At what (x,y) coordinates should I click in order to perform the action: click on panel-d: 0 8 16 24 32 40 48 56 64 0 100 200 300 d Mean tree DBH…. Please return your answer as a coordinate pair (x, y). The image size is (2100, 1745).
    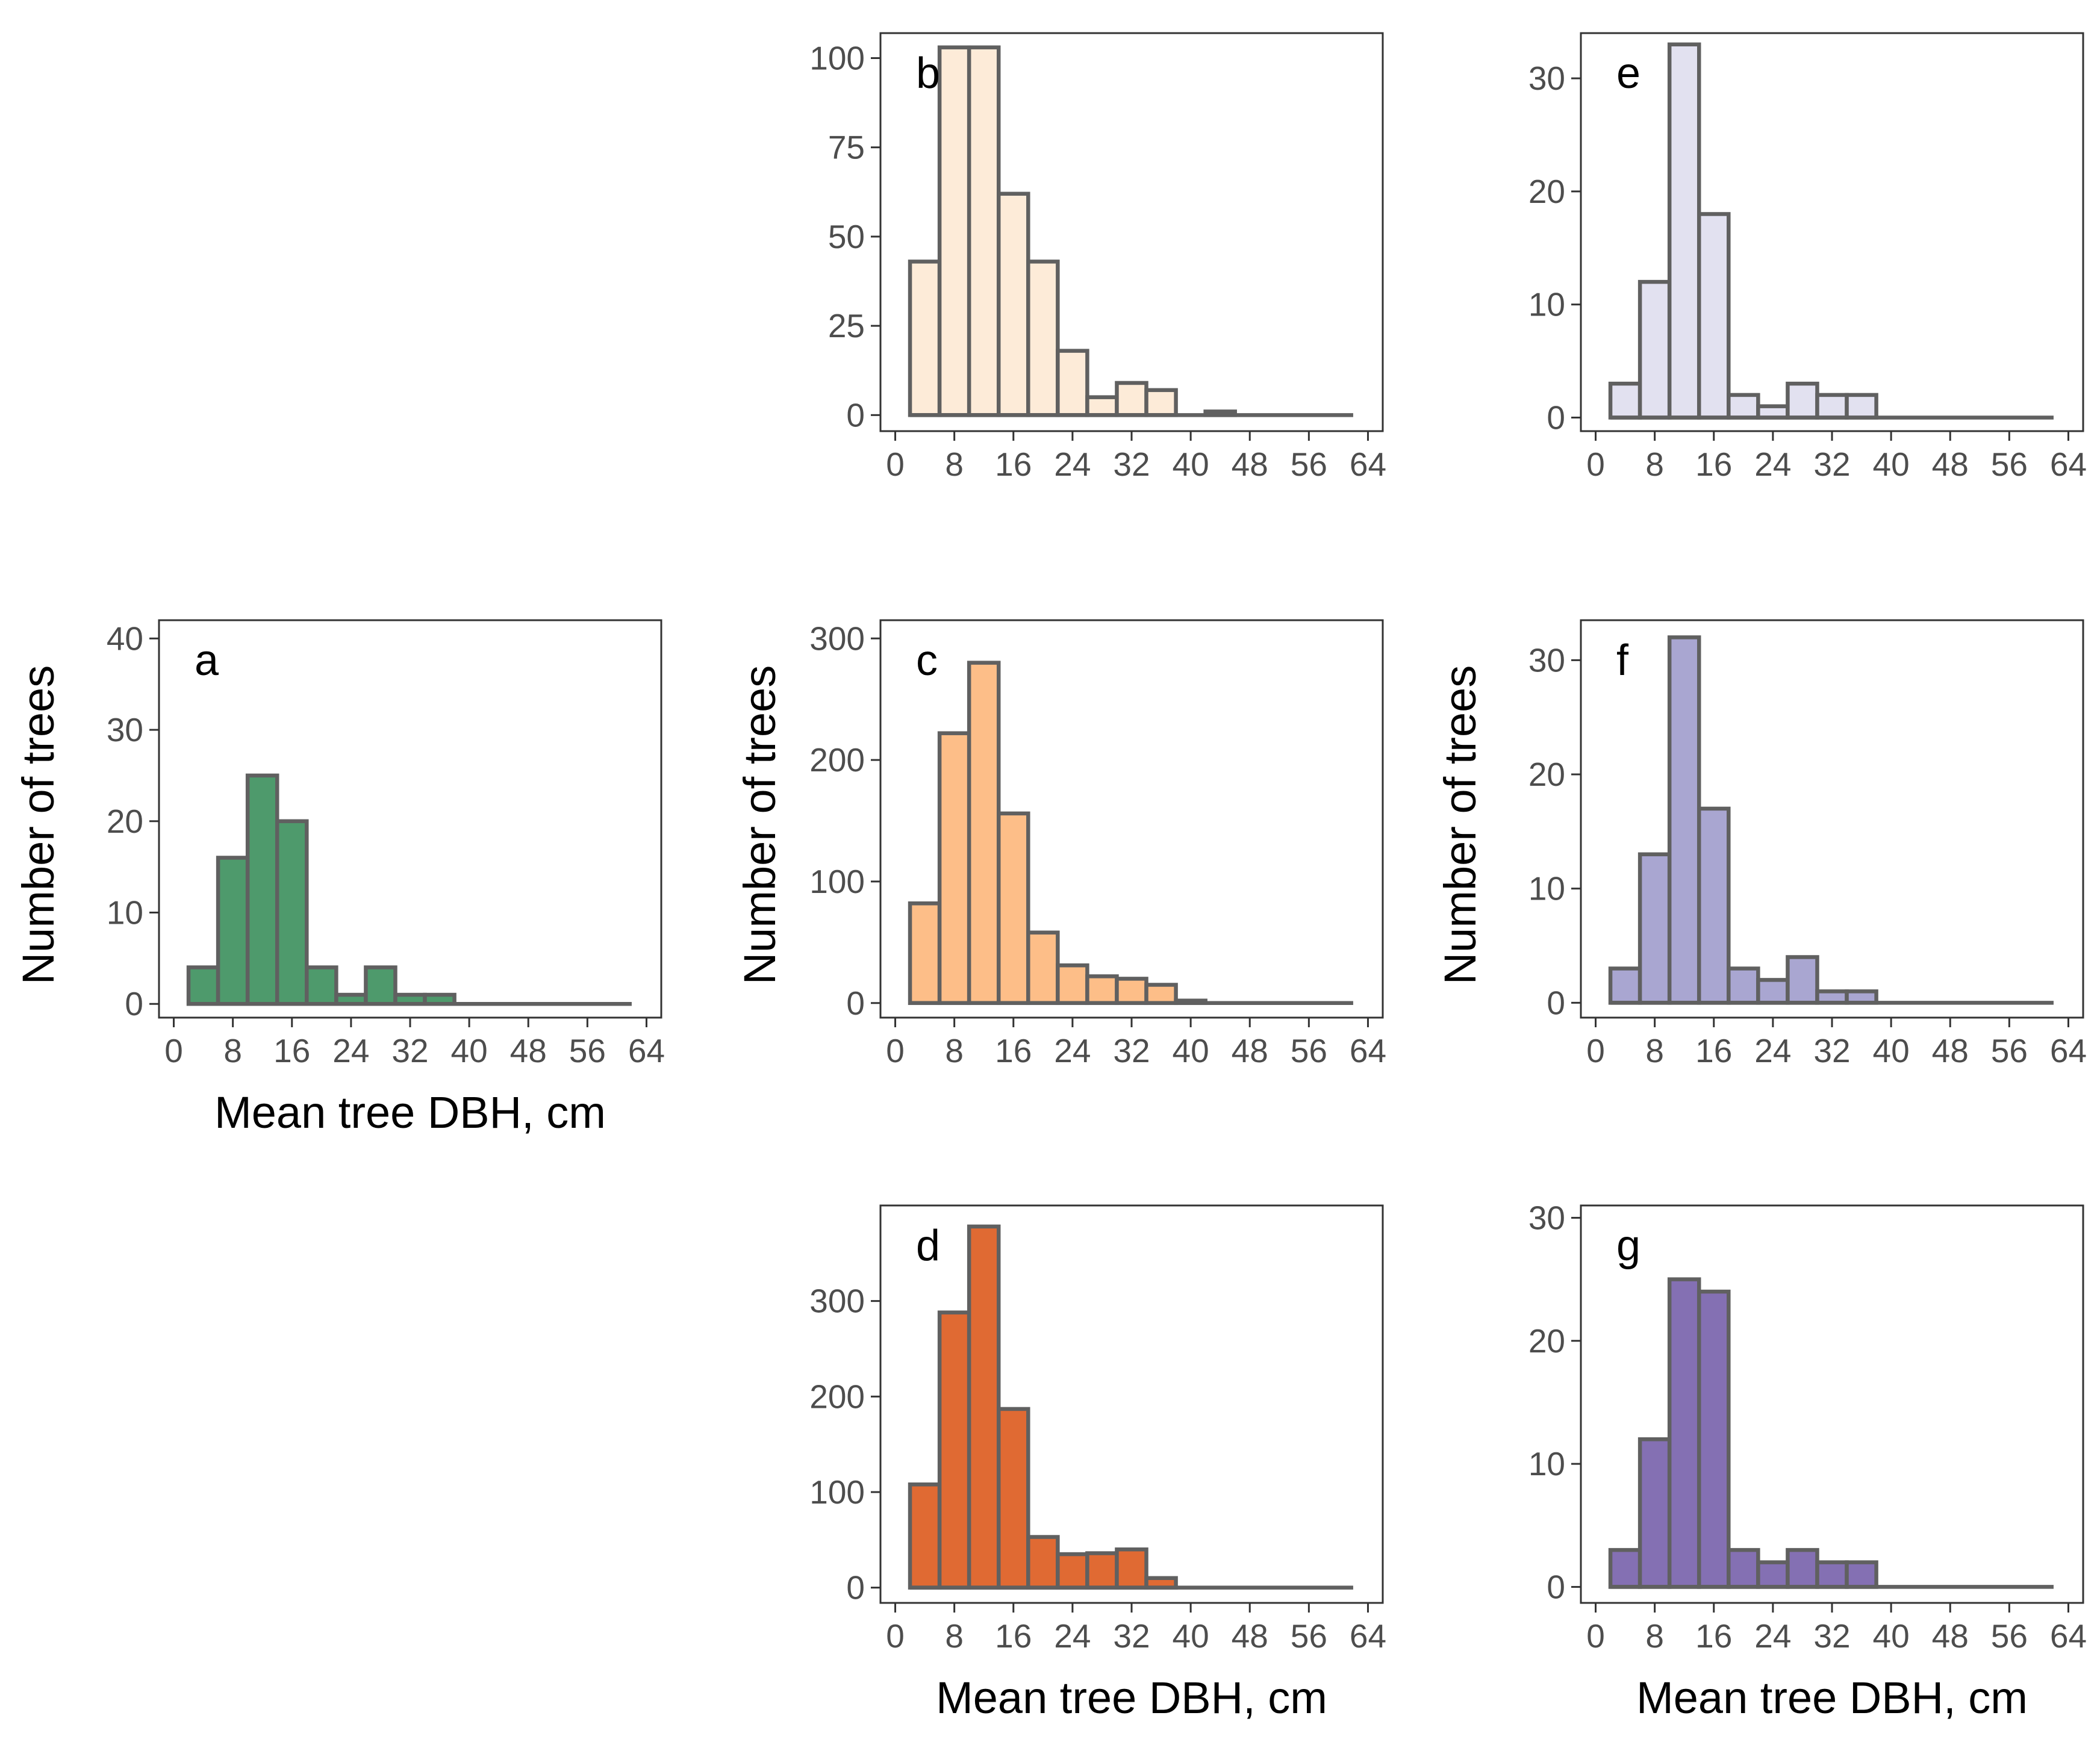
    Looking at the image, I should click on (1097, 1463).